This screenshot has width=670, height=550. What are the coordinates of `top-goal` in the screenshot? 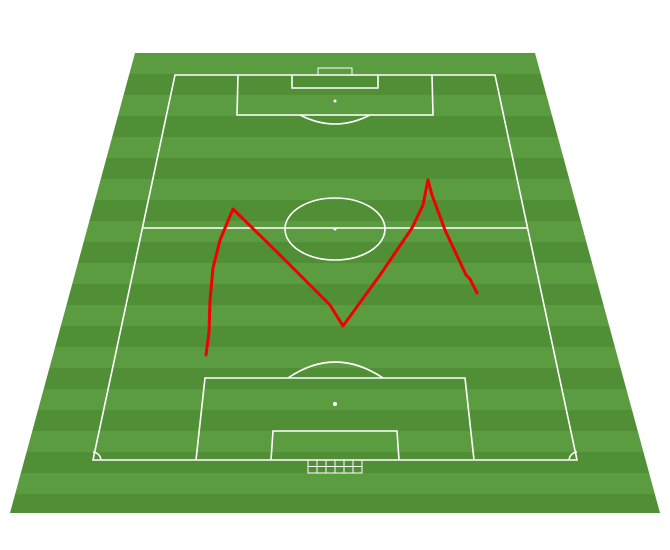 It's located at (335, 71).